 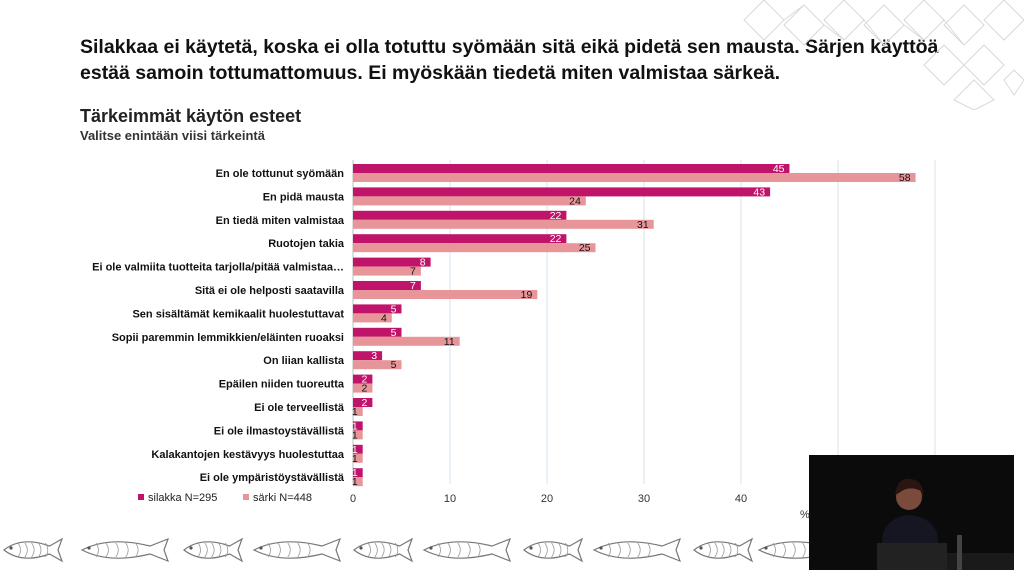 I want to click on presenter-video-overlay, so click(x=911, y=512).